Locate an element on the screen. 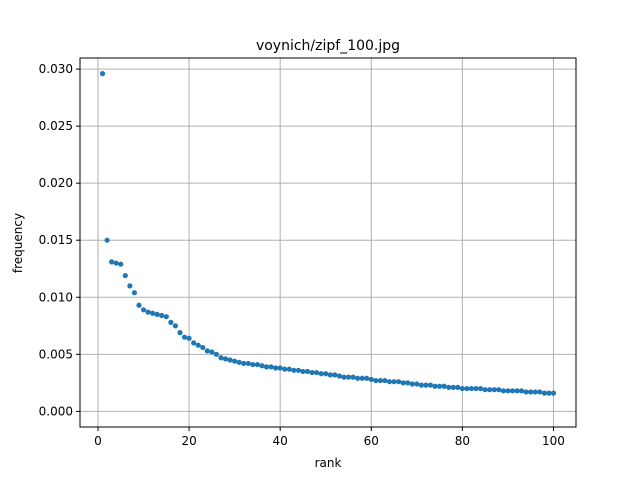  x-tick-label: 0 is located at coordinates (98, 441).